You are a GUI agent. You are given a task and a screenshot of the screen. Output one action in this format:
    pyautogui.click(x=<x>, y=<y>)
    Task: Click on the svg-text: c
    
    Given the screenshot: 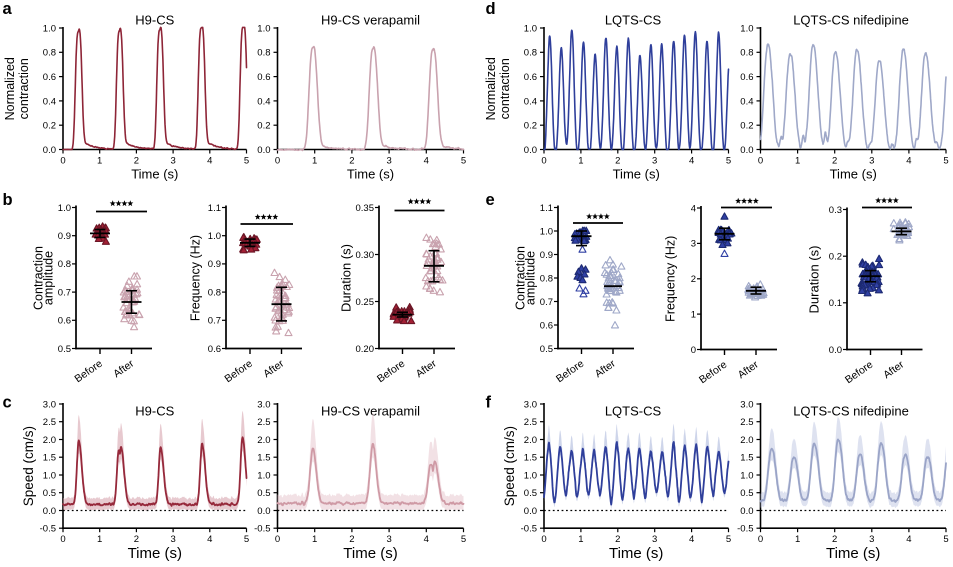 What is the action you would take?
    pyautogui.click(x=7, y=403)
    